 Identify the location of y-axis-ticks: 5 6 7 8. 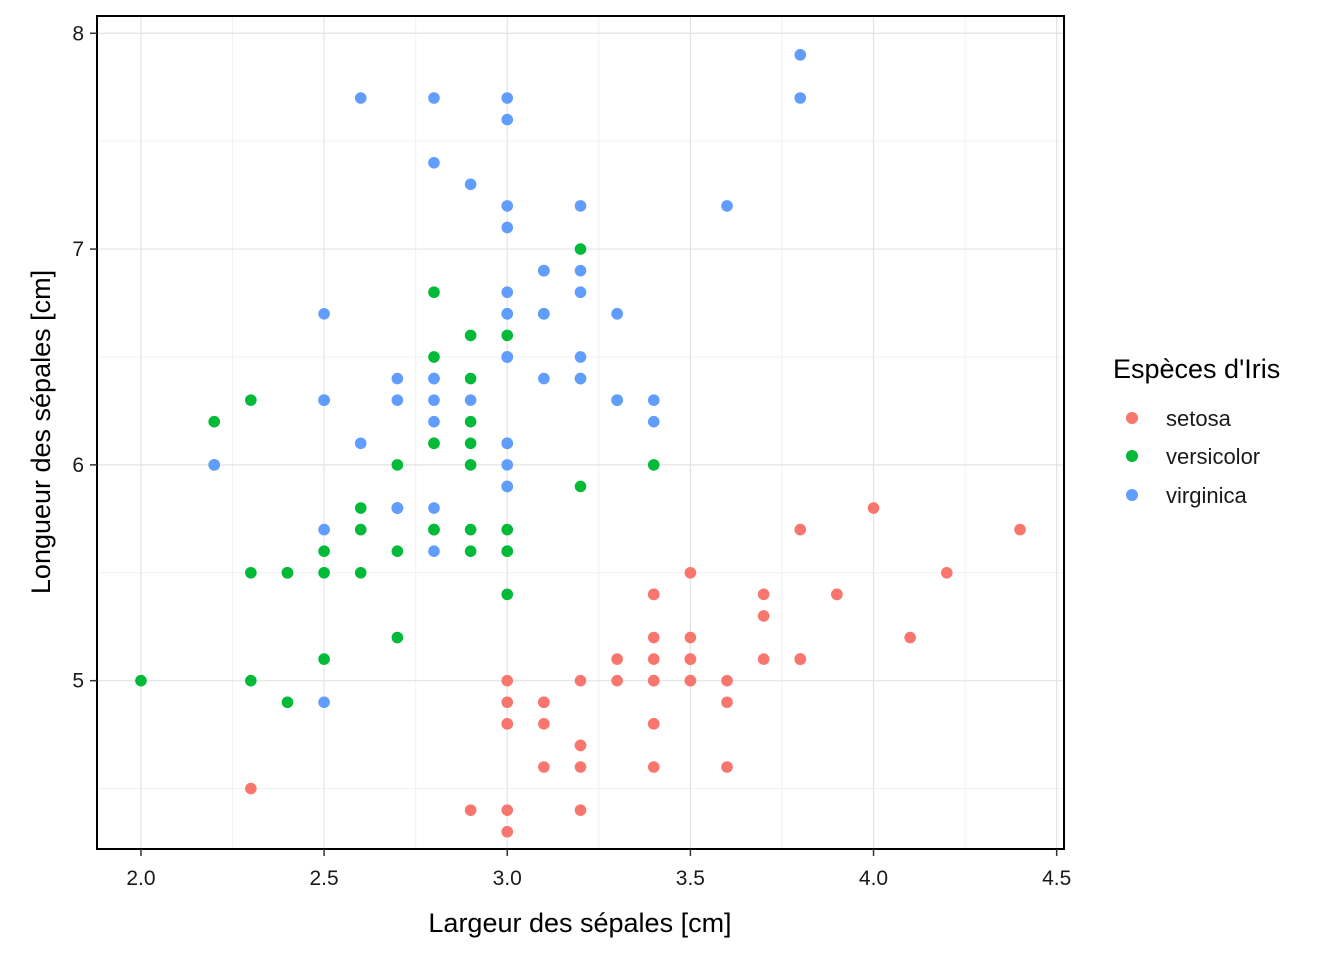
(84, 357).